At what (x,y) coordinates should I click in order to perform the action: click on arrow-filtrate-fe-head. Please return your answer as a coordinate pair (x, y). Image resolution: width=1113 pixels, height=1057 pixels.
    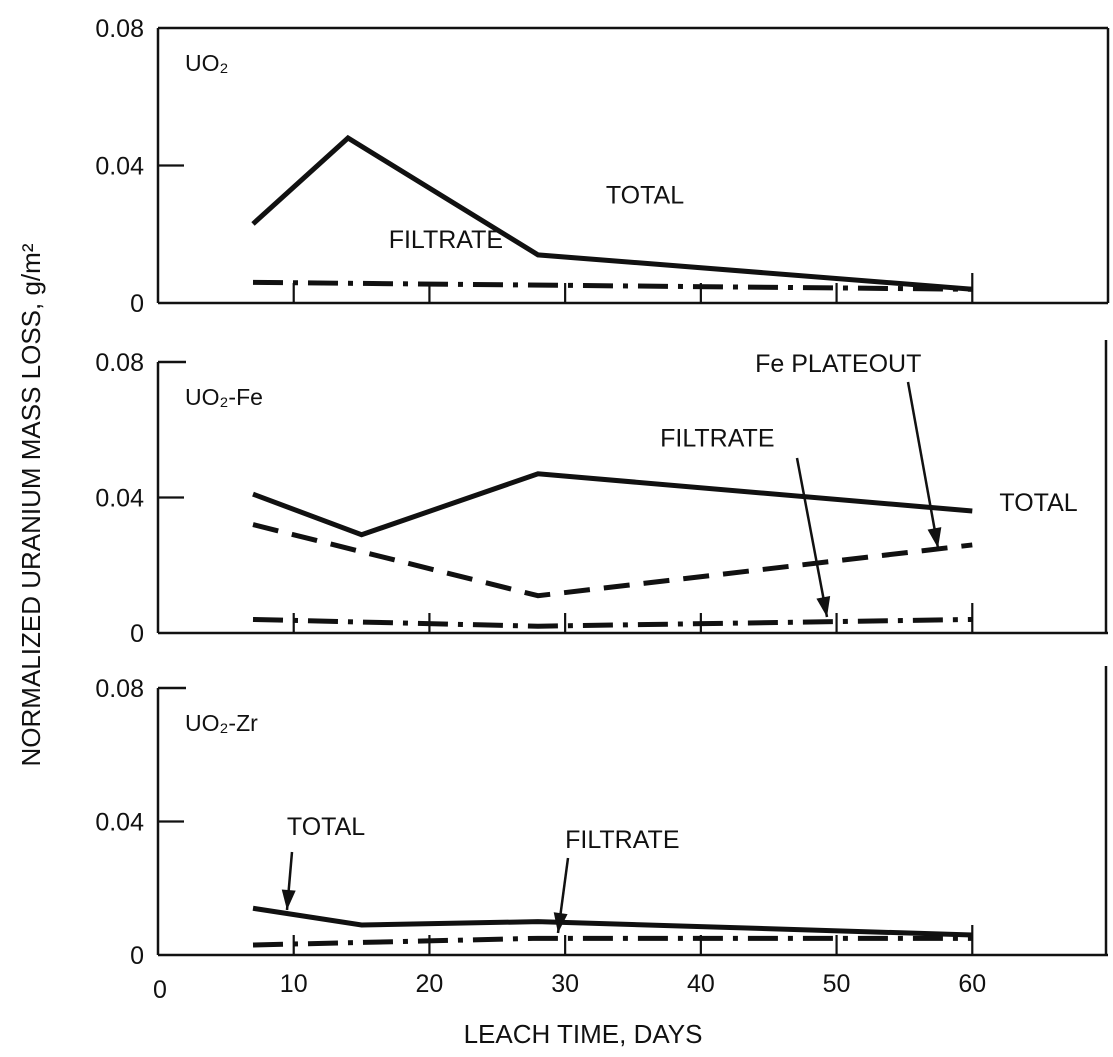
    Looking at the image, I should click on (823, 606).